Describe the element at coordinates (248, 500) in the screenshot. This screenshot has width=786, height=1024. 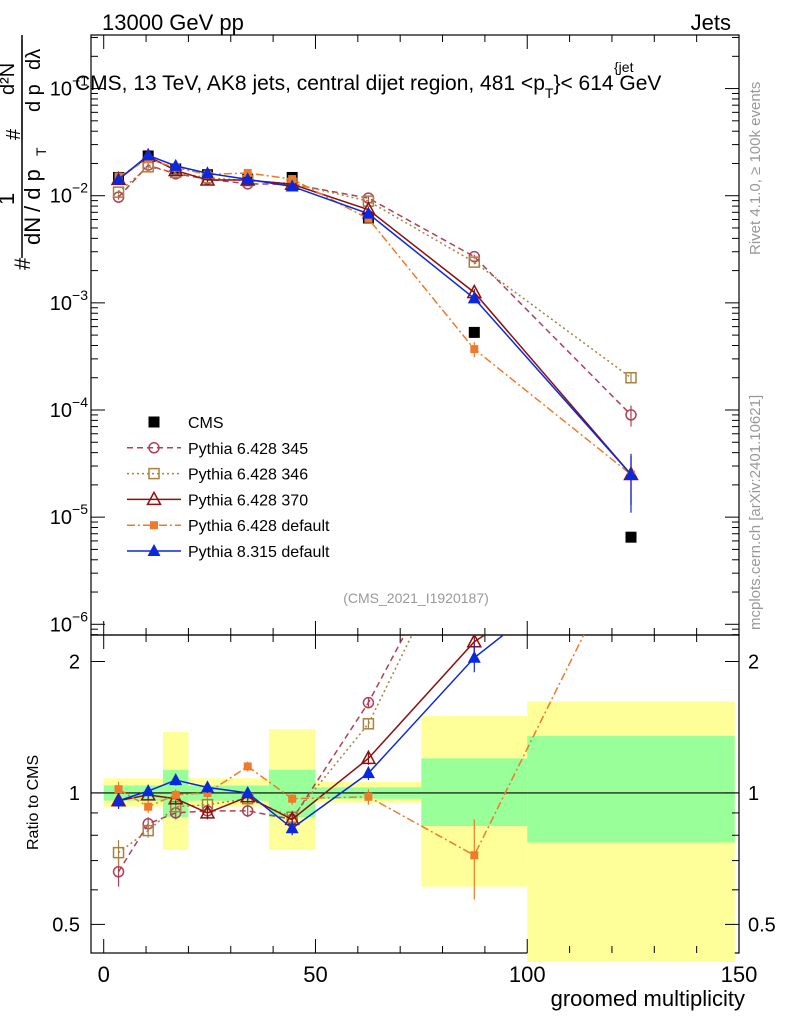
I see `legend-label: Pythia 6.428 370` at that location.